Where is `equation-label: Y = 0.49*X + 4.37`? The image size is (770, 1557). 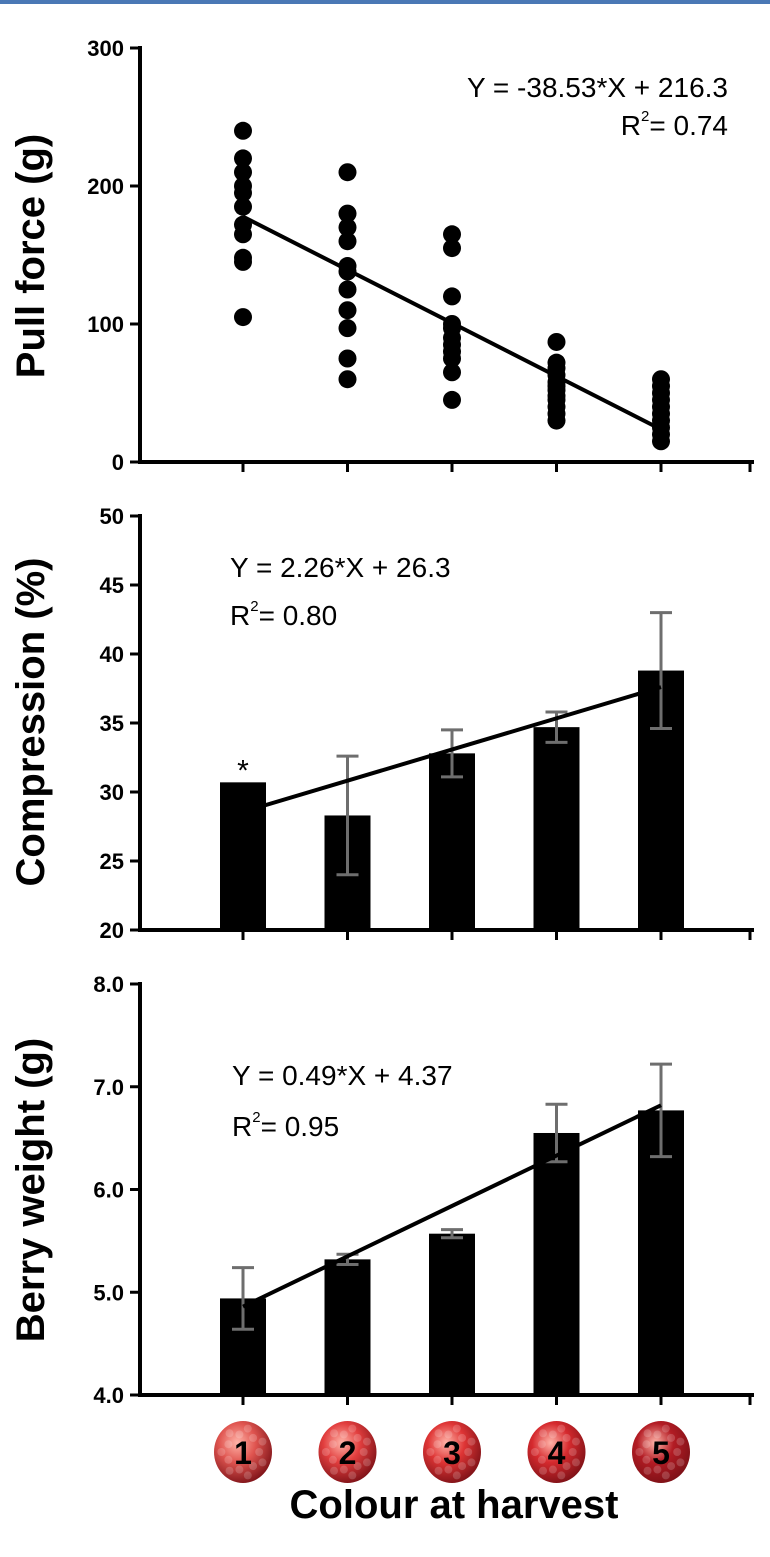 equation-label: Y = 0.49*X + 4.37 is located at coordinates (342, 1075).